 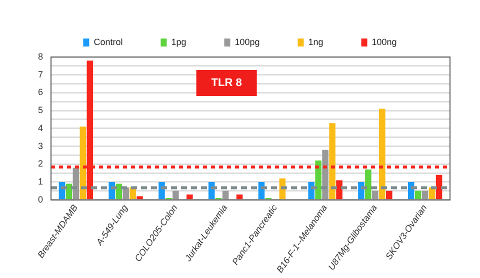 What do you see at coordinates (41, 145) in the screenshot?
I see `y-tick-label: 3` at bounding box center [41, 145].